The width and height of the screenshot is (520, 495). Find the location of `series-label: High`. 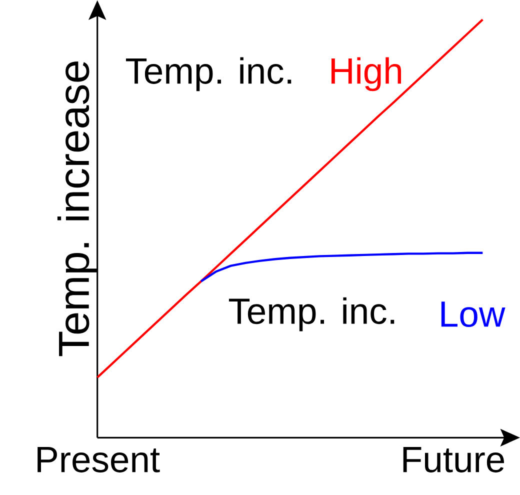

series-label: High is located at coordinates (367, 74).